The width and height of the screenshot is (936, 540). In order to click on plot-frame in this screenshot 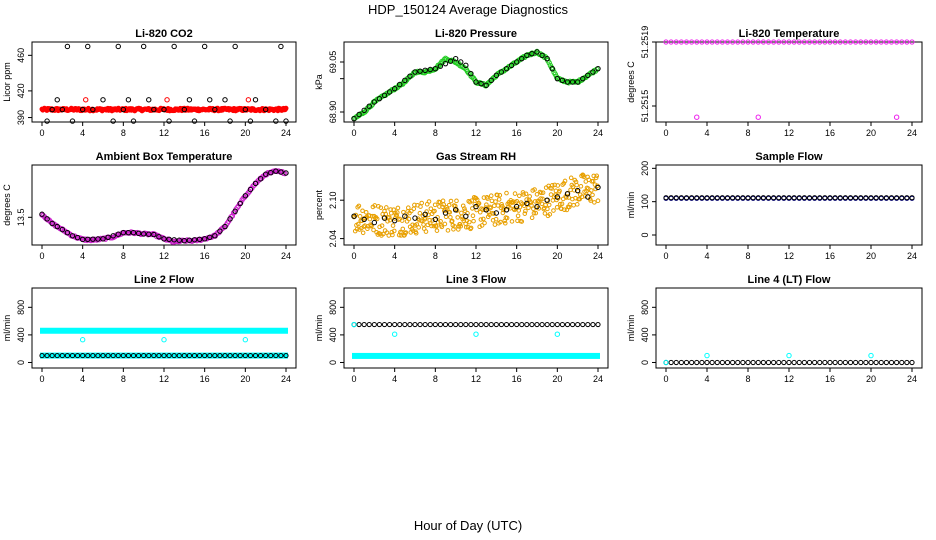, I will do `click(789, 205)`.